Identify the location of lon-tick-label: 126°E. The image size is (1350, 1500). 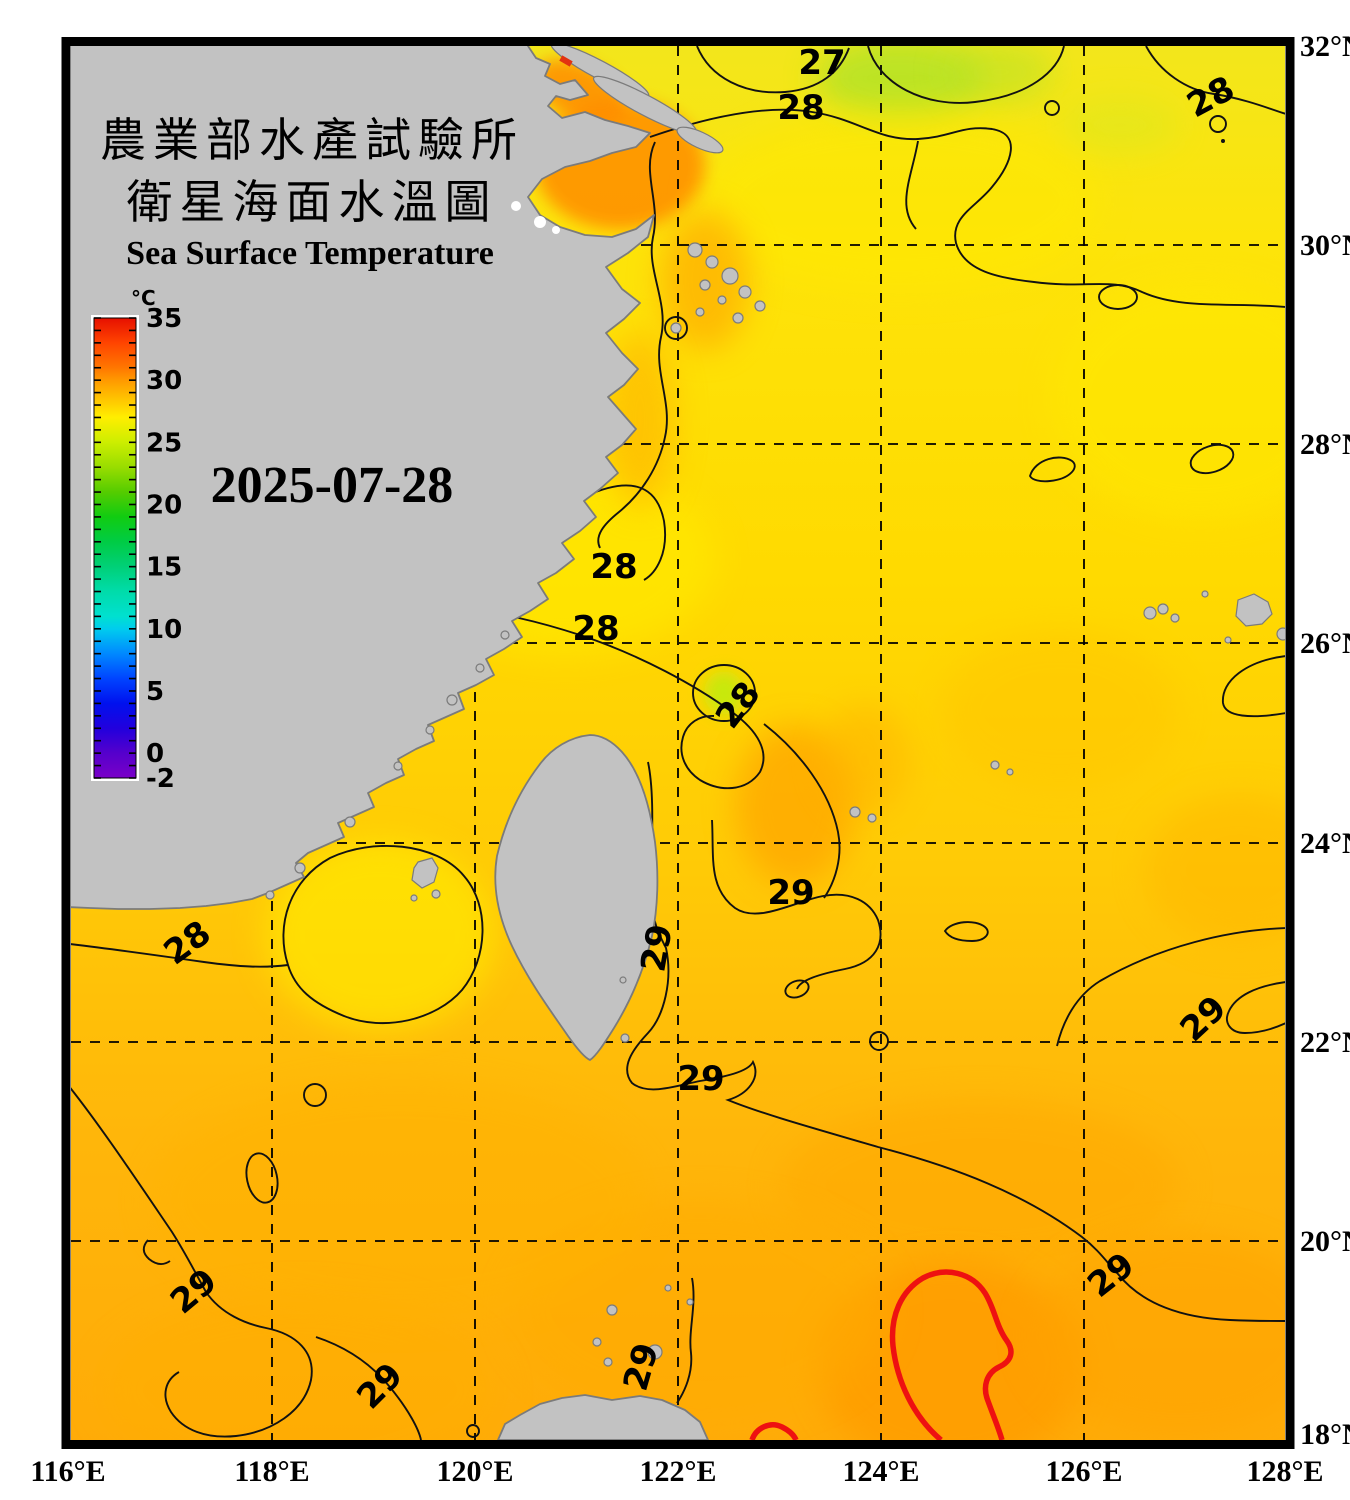
(1083, 1471).